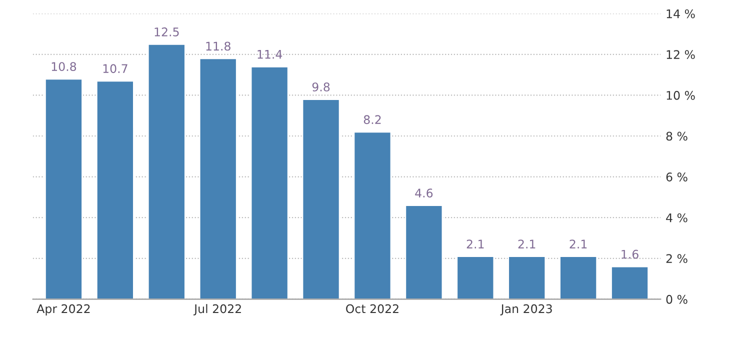  I want to click on x-tick-label: Jan 2023, so click(526, 310).